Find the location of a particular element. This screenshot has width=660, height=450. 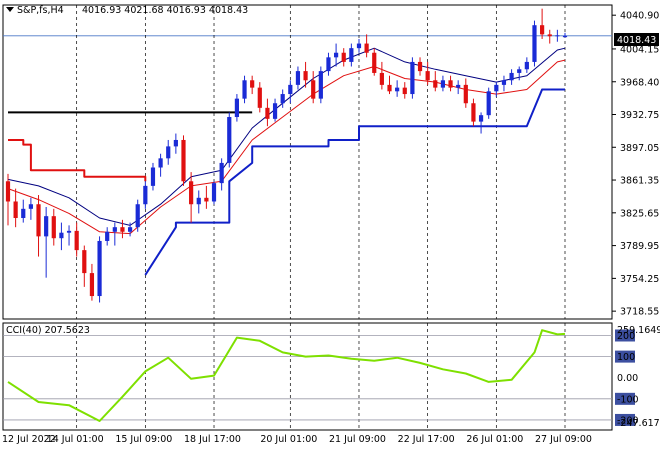

time-axis-label: 12 Jul 2022 is located at coordinates (29, 439).